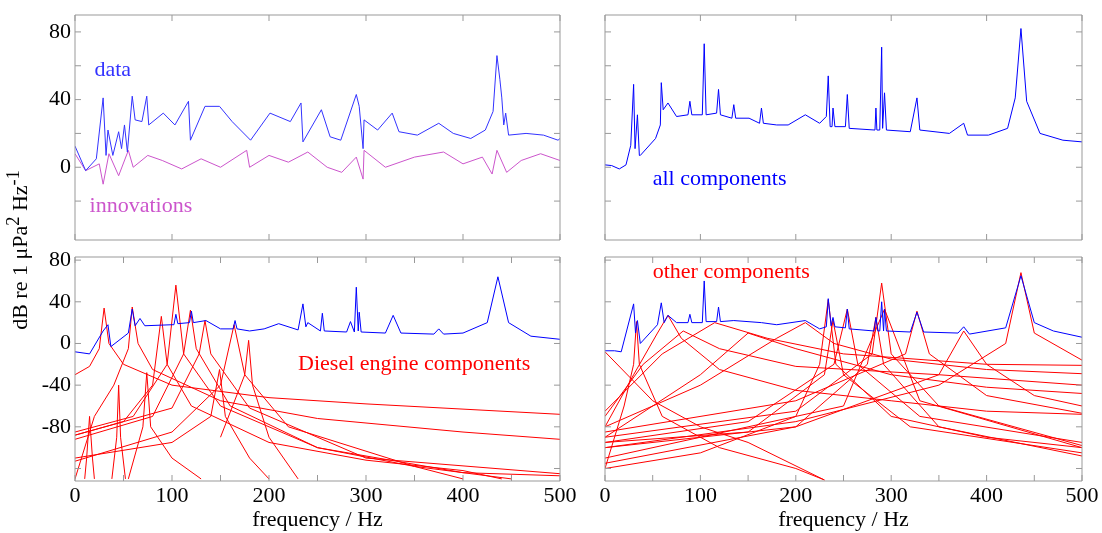 The height and width of the screenshot is (533, 1102). What do you see at coordinates (113, 68) in the screenshot?
I see `series-label: data` at bounding box center [113, 68].